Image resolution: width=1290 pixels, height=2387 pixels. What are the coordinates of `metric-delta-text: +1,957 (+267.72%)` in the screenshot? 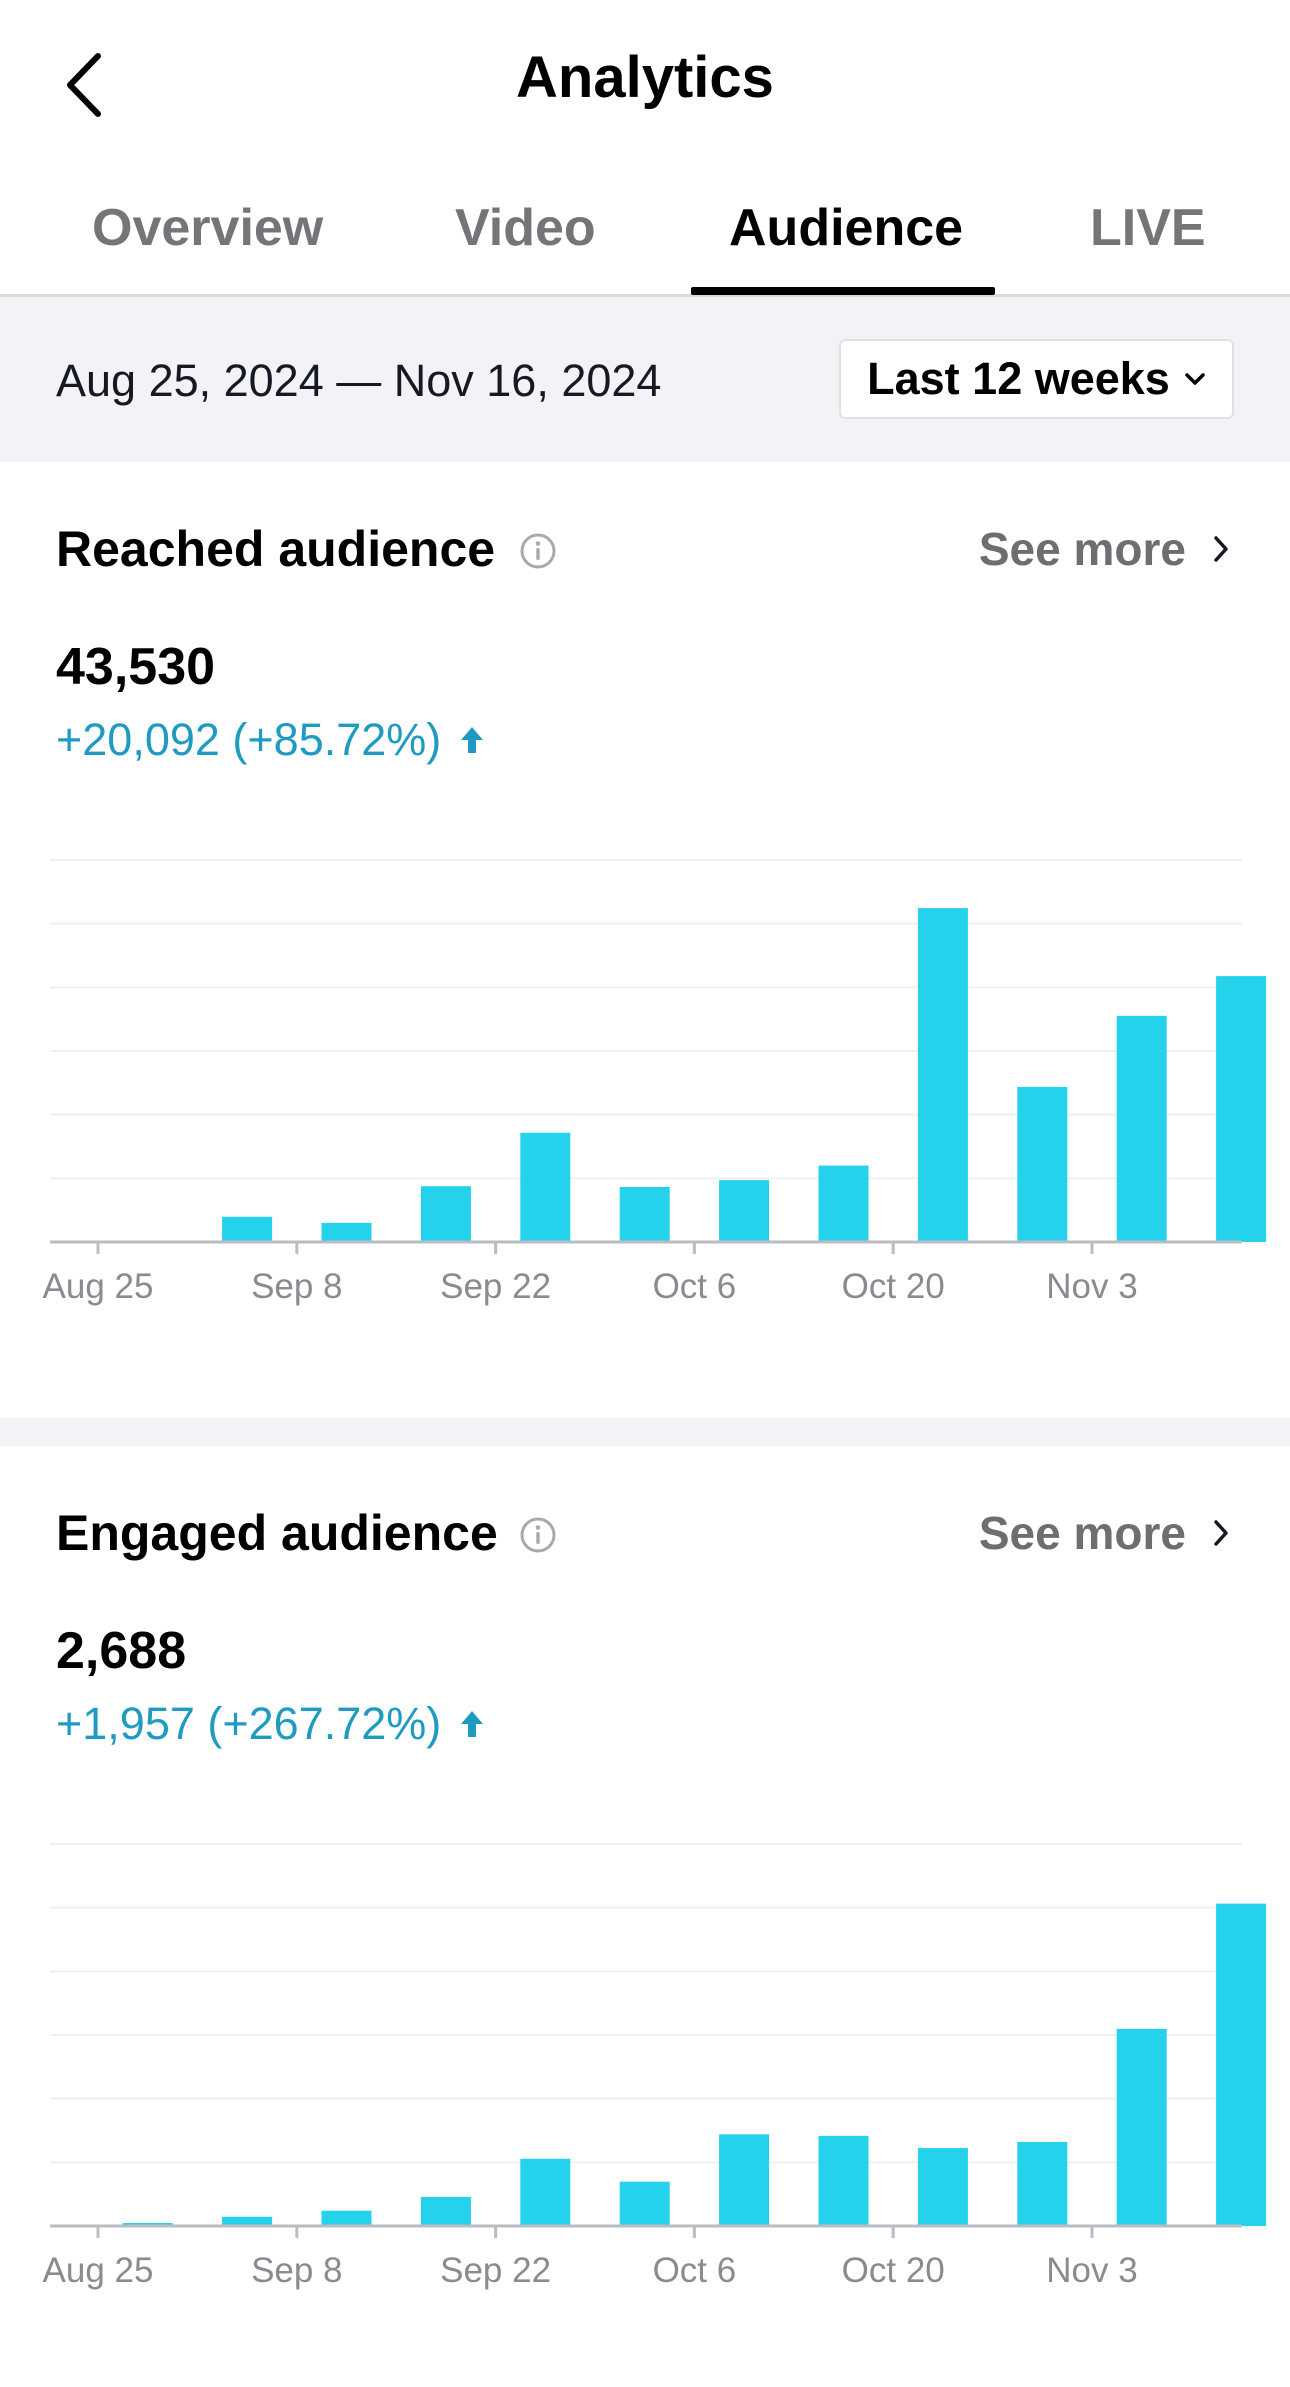 It's located at (249, 1723).